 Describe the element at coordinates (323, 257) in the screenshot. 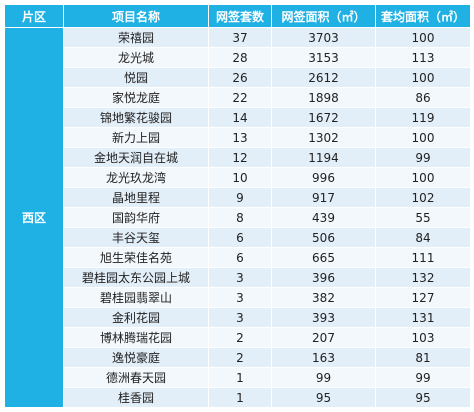

I see `signed-area-cell: 665` at that location.